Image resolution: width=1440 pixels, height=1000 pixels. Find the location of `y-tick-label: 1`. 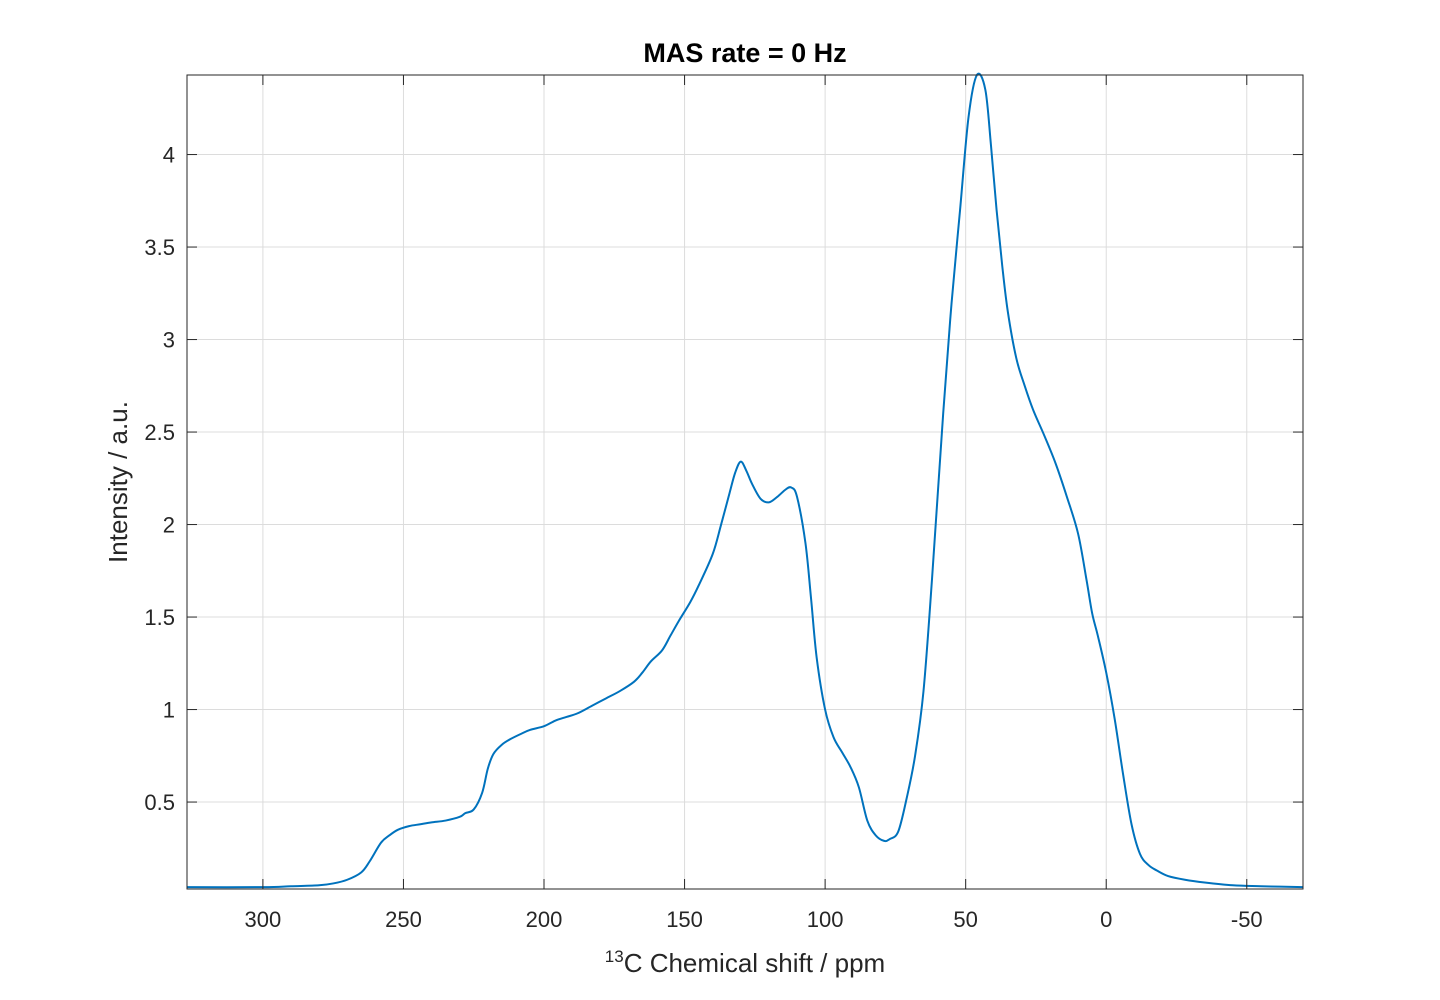

y-tick-label: 1 is located at coordinates (169, 710).